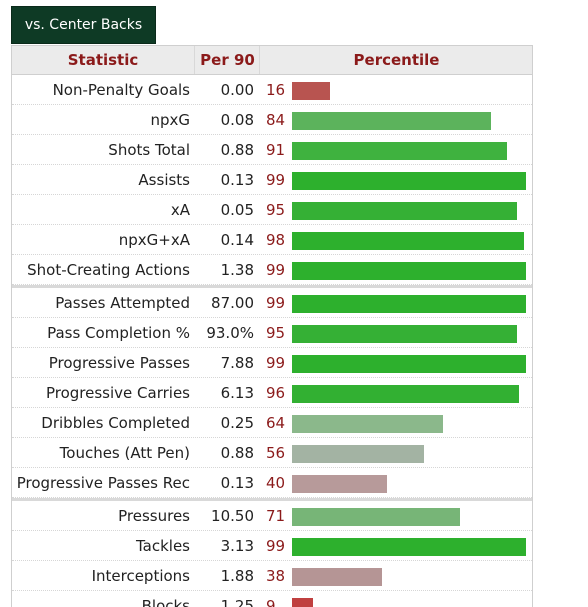 This screenshot has width=588, height=607. What do you see at coordinates (271, 602) in the screenshot?
I see `percentile-value: 9` at bounding box center [271, 602].